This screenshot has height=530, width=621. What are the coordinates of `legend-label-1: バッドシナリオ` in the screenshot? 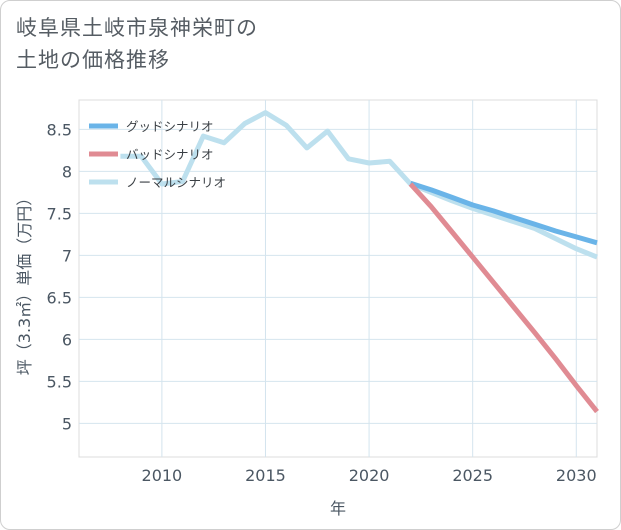 It's located at (170, 154).